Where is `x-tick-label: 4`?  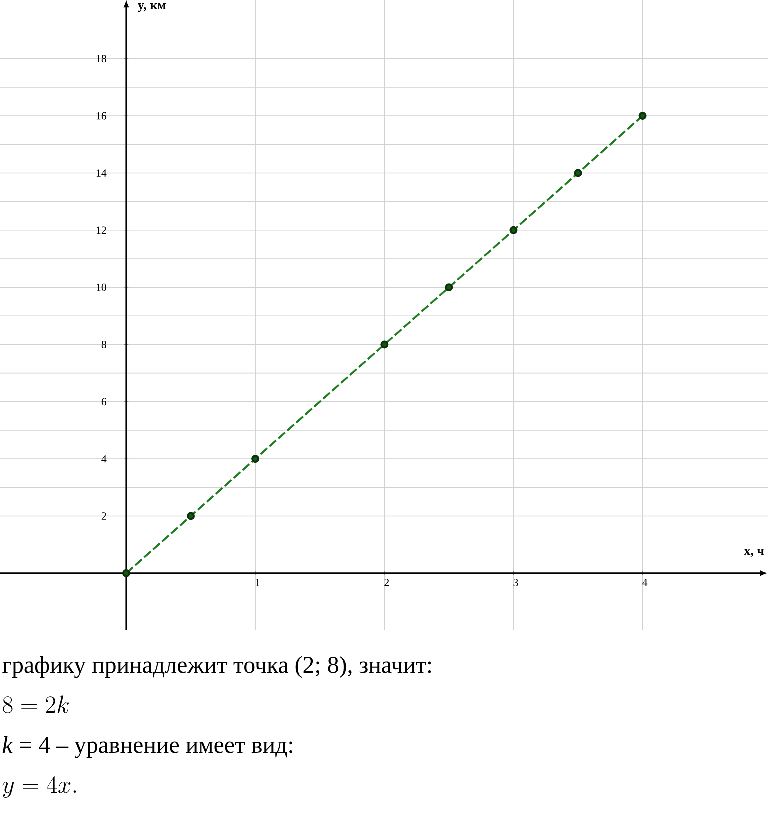 x-tick-label: 4 is located at coordinates (645, 582).